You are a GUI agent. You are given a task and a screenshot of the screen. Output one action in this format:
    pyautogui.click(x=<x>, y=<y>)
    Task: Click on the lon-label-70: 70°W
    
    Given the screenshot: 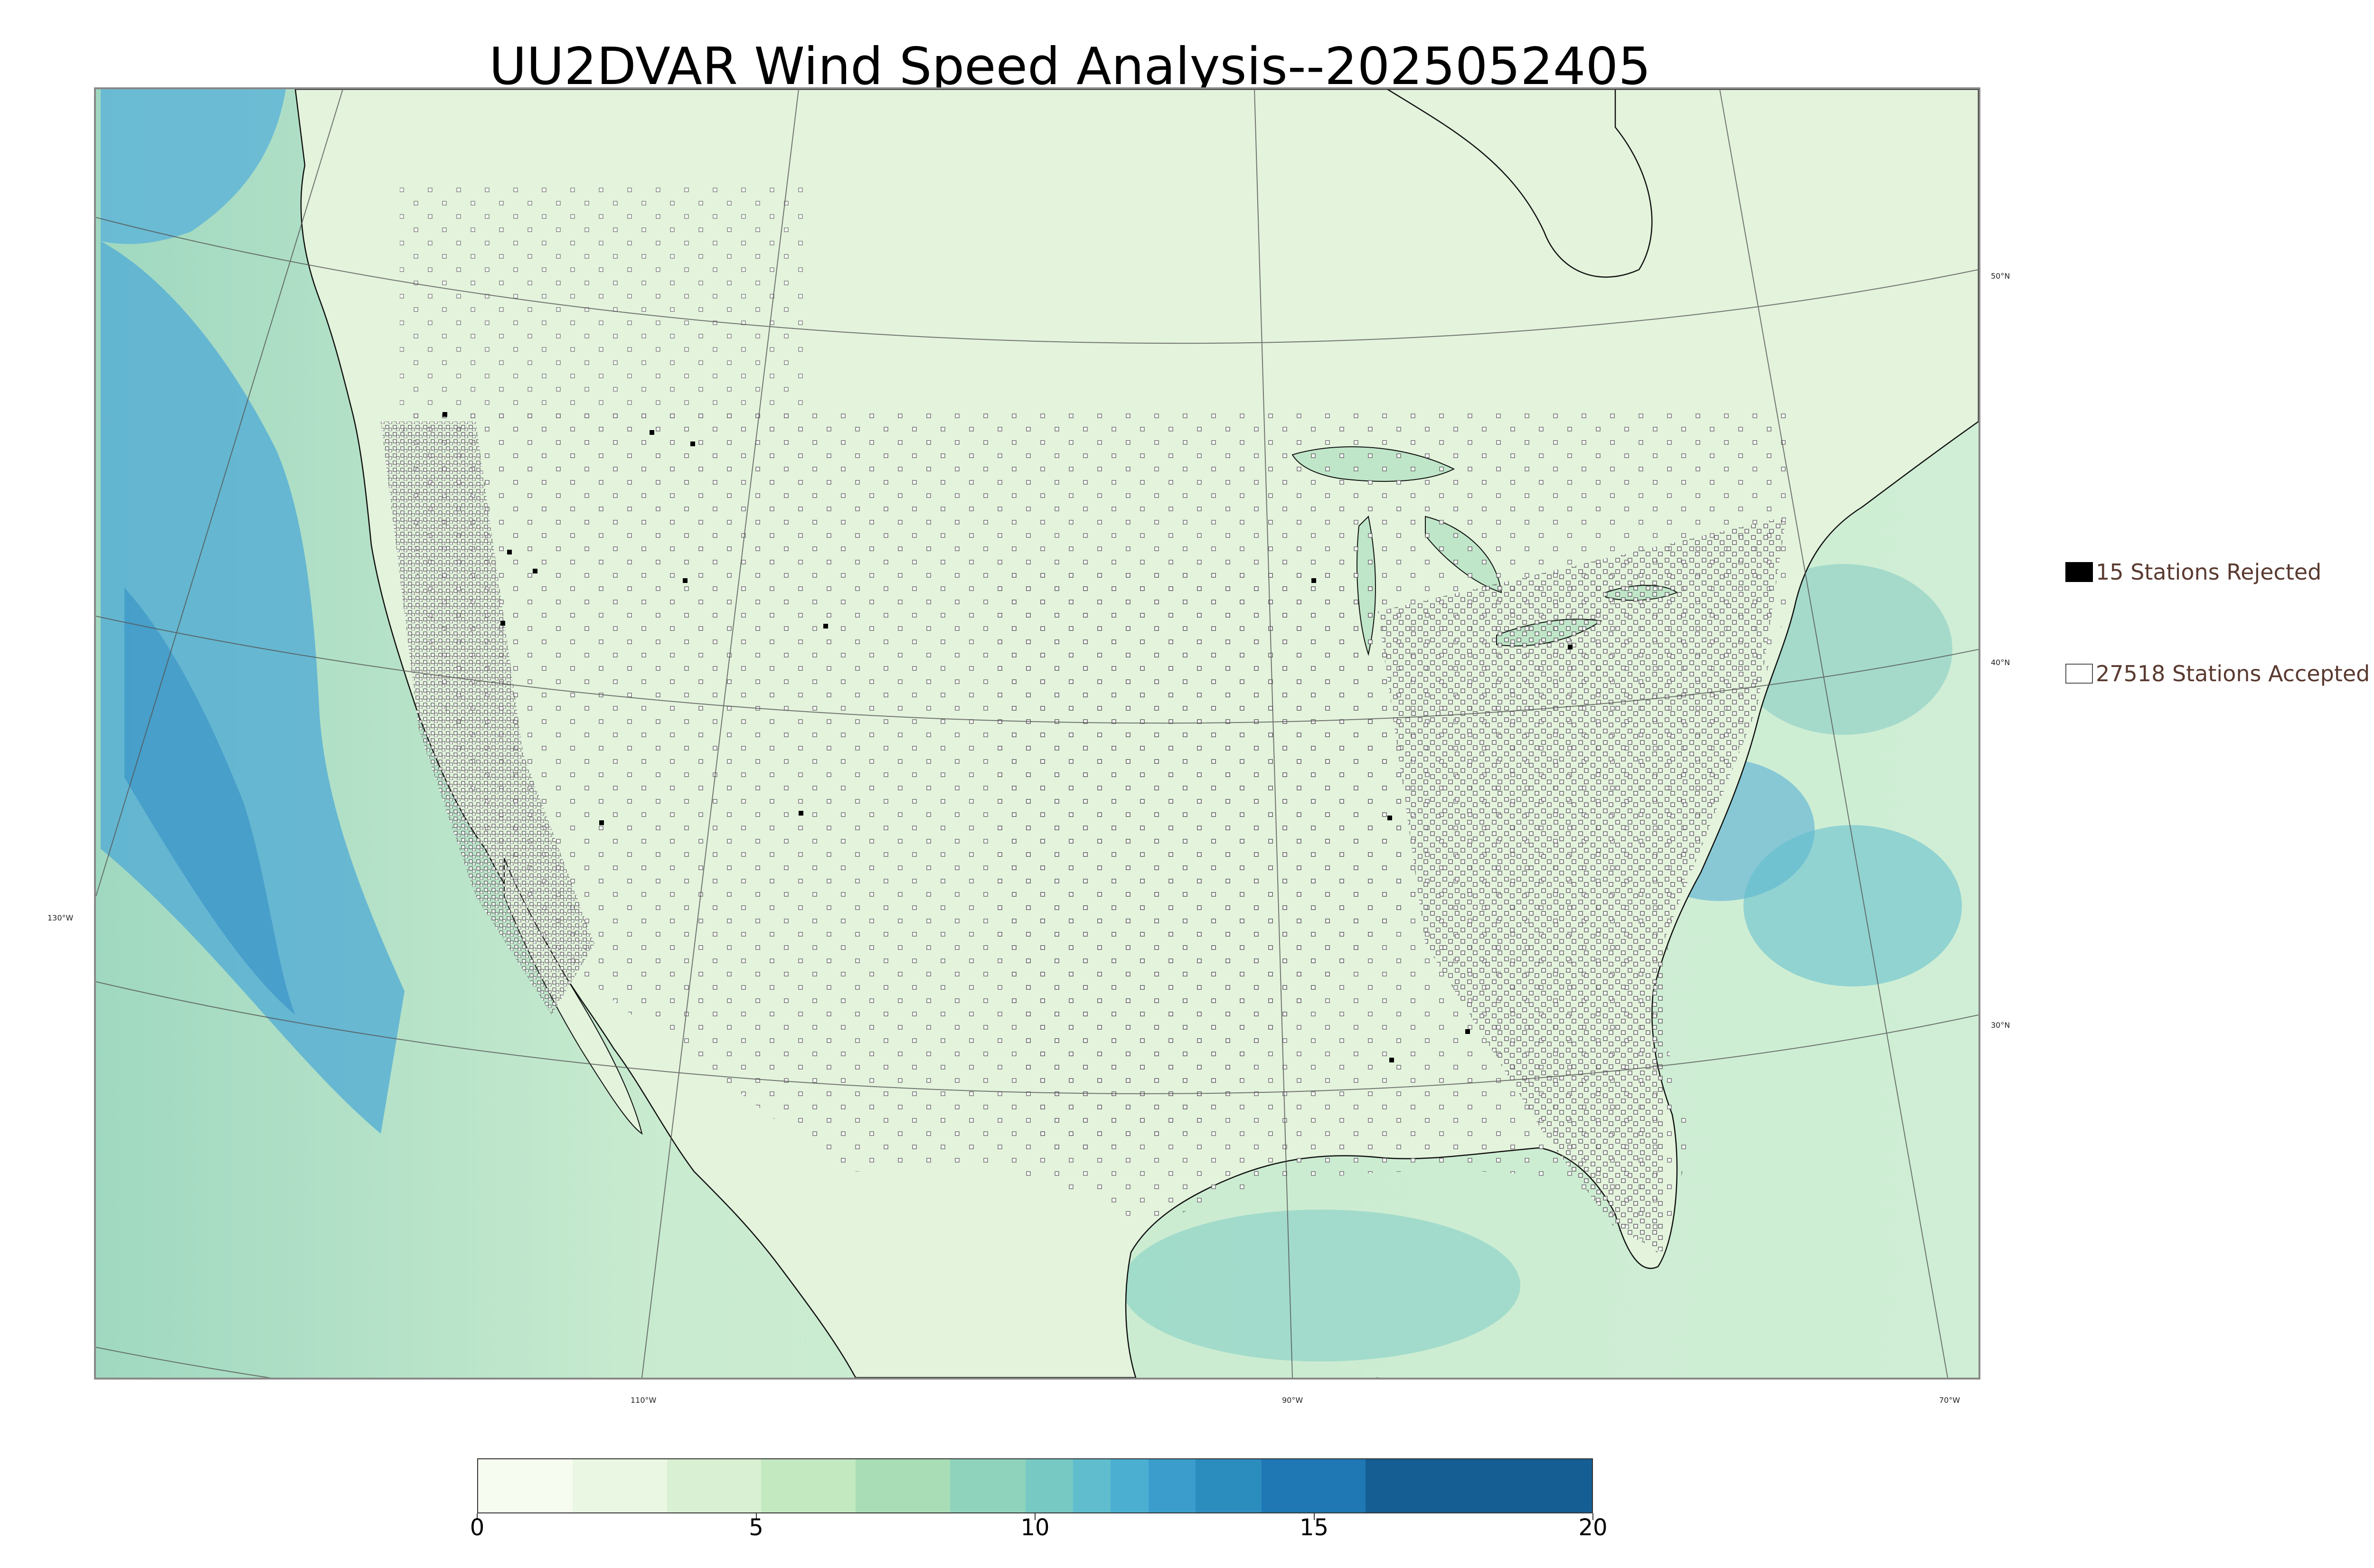 What is the action you would take?
    pyautogui.click(x=1949, y=1400)
    